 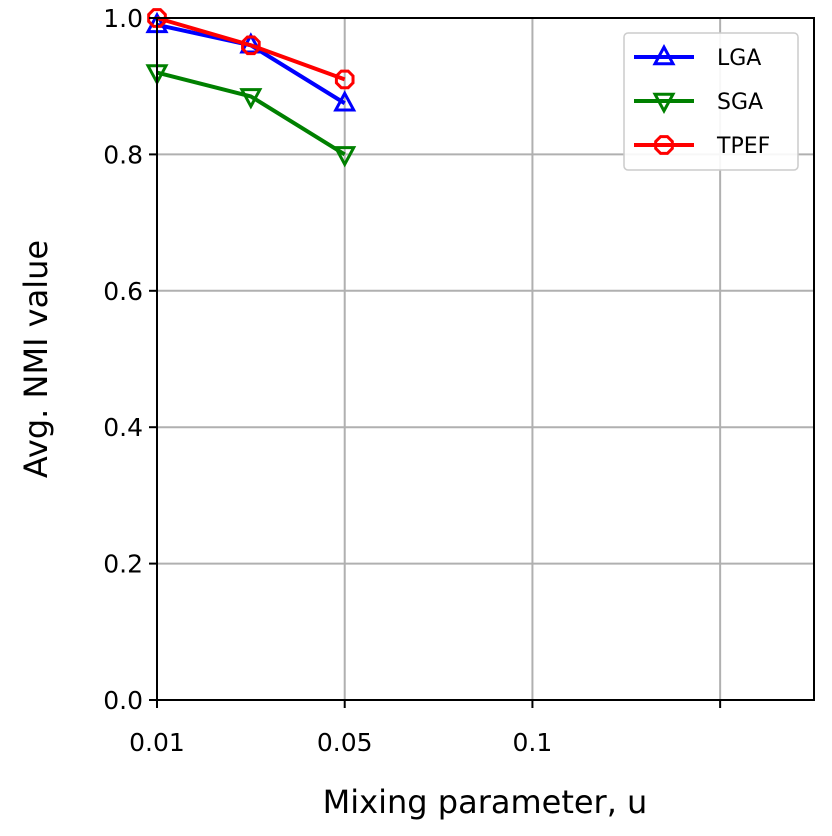 What do you see at coordinates (664, 103) in the screenshot?
I see `legend-sga-marker` at bounding box center [664, 103].